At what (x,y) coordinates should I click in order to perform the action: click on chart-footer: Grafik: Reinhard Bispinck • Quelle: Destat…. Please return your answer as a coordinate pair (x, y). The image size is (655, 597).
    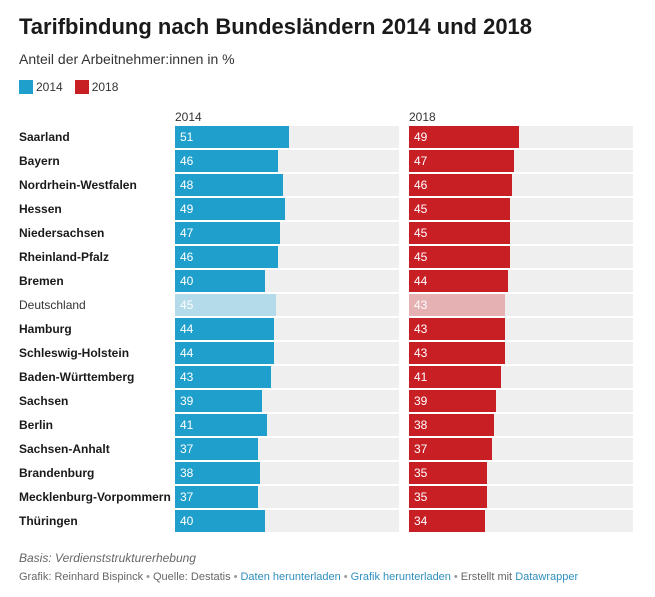
    Looking at the image, I should click on (298, 577).